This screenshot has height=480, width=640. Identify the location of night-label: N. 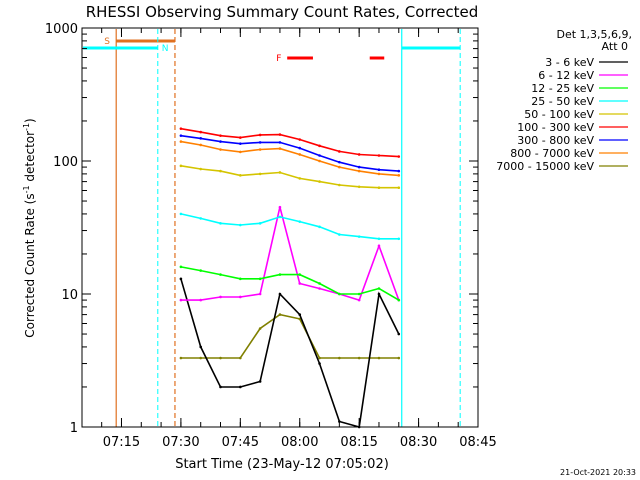
(165, 49).